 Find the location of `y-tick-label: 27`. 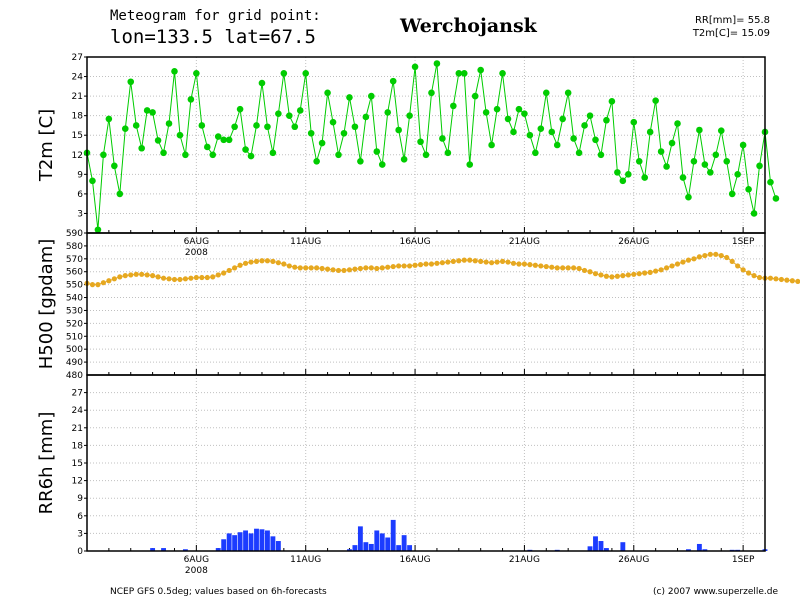

y-tick-label: 27 is located at coordinates (77, 58).